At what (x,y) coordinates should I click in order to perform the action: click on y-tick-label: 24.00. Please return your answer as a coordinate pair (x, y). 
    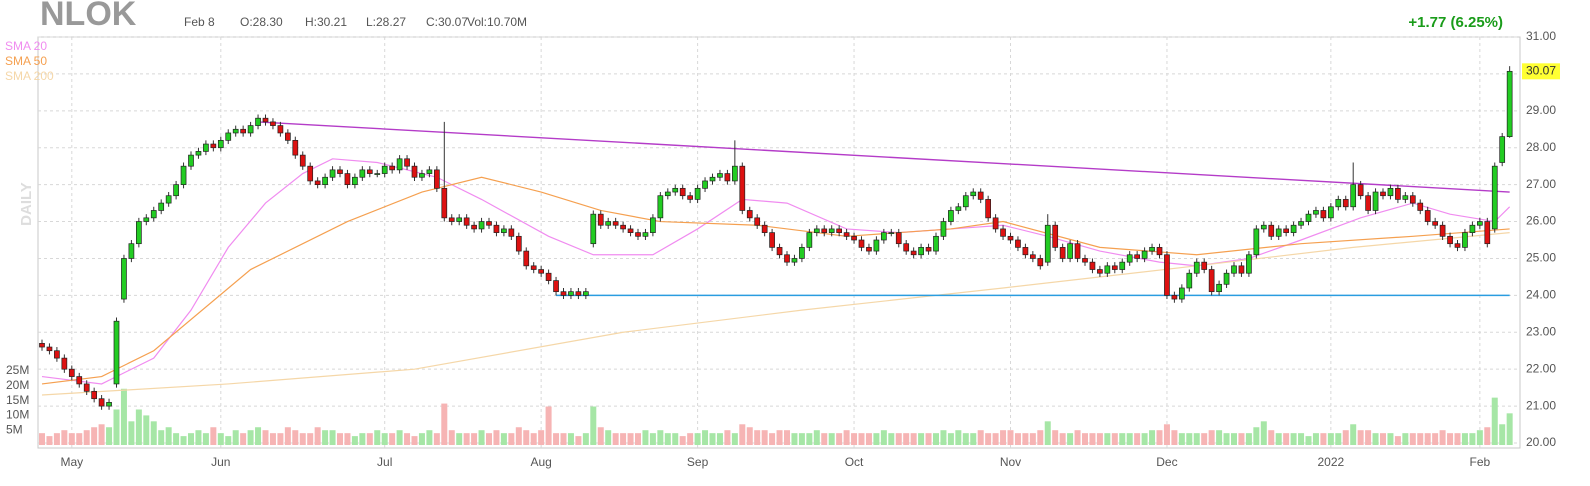
    Looking at the image, I should click on (1541, 295).